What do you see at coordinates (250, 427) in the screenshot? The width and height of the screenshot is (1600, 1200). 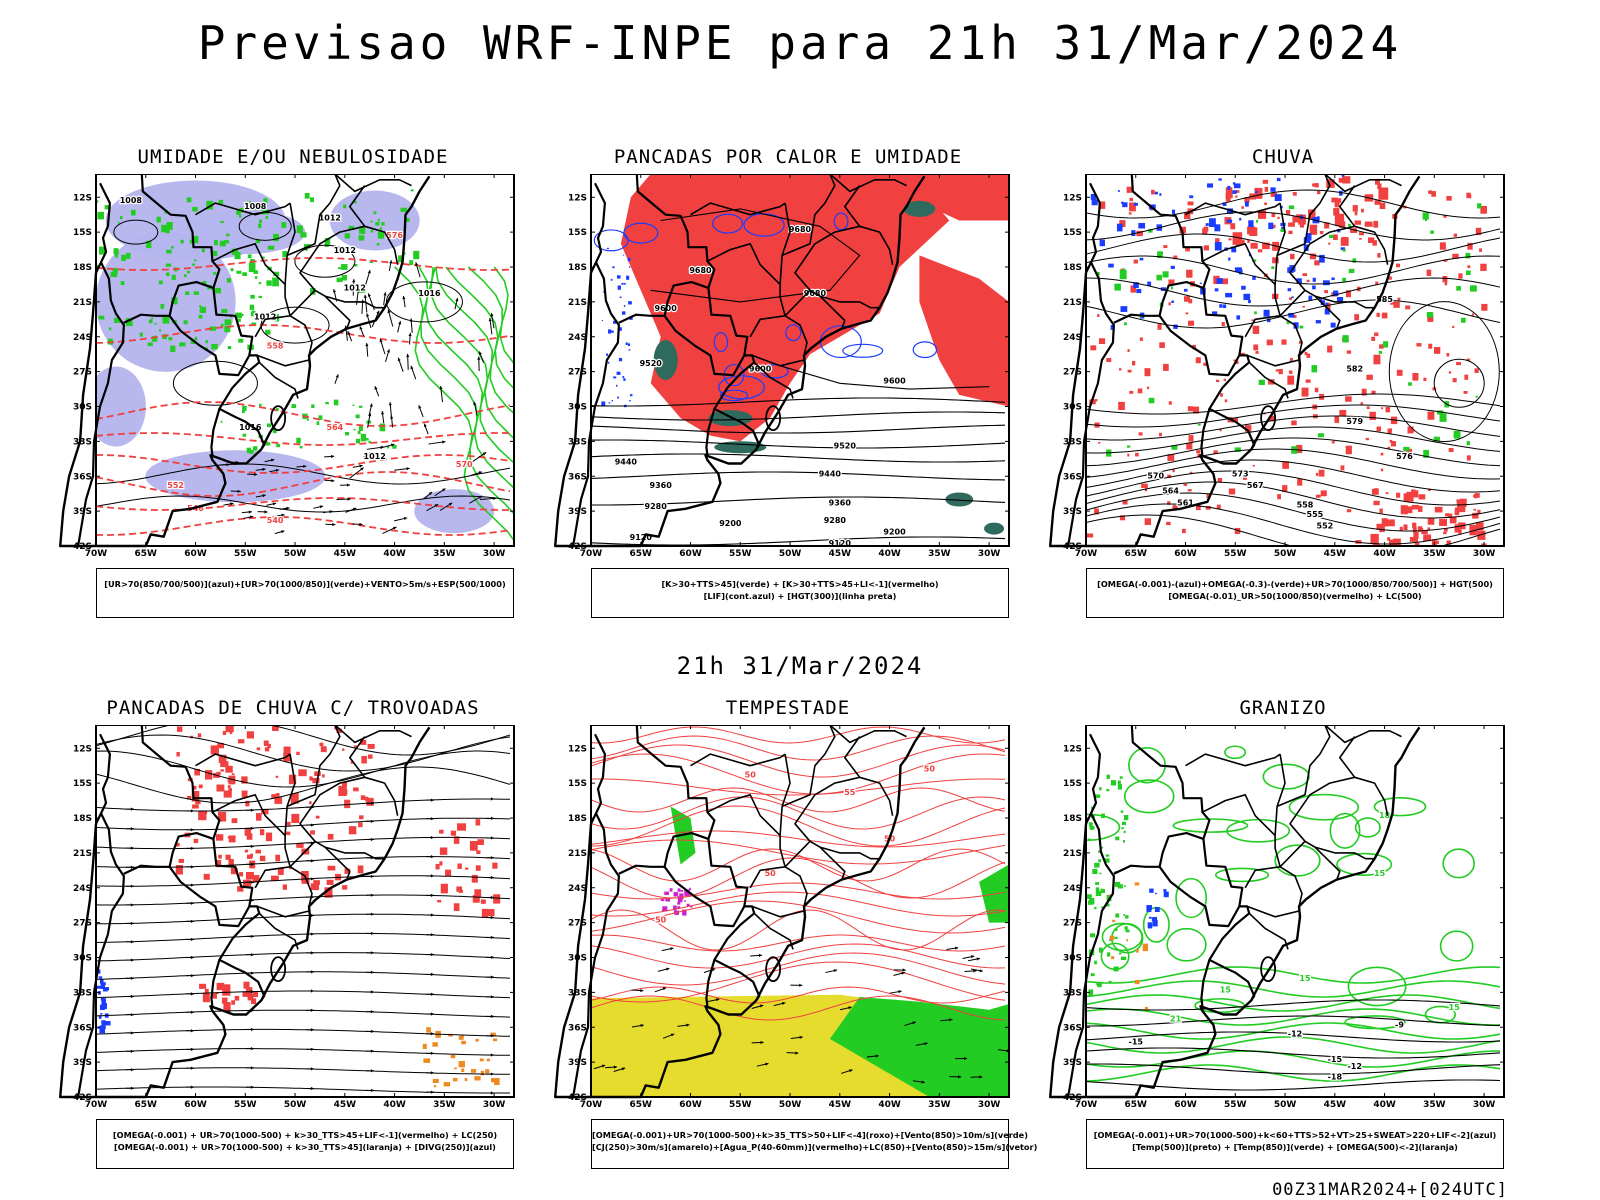 I see `contour-label: 1016` at bounding box center [250, 427].